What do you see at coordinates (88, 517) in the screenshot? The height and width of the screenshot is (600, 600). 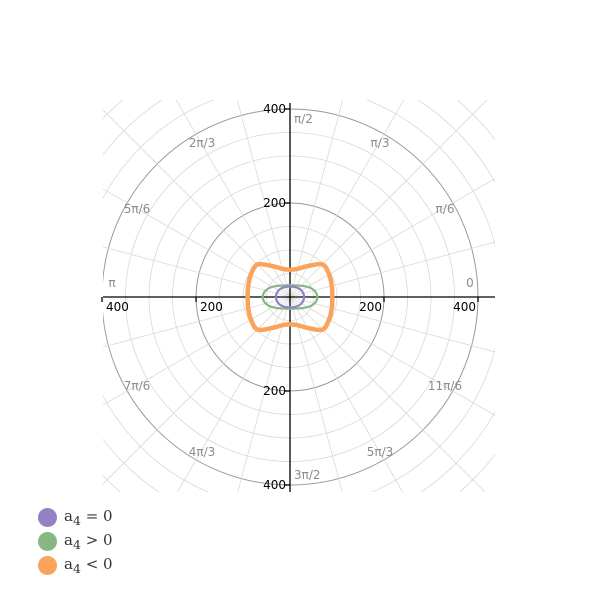 I see `legend-label: a4 = 0` at bounding box center [88, 517].